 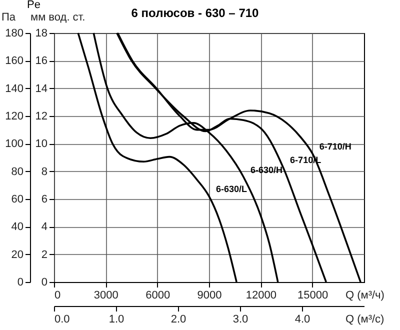 What do you see at coordinates (44, 200) in the screenshot?
I see `y-tick-label: 6` at bounding box center [44, 200].